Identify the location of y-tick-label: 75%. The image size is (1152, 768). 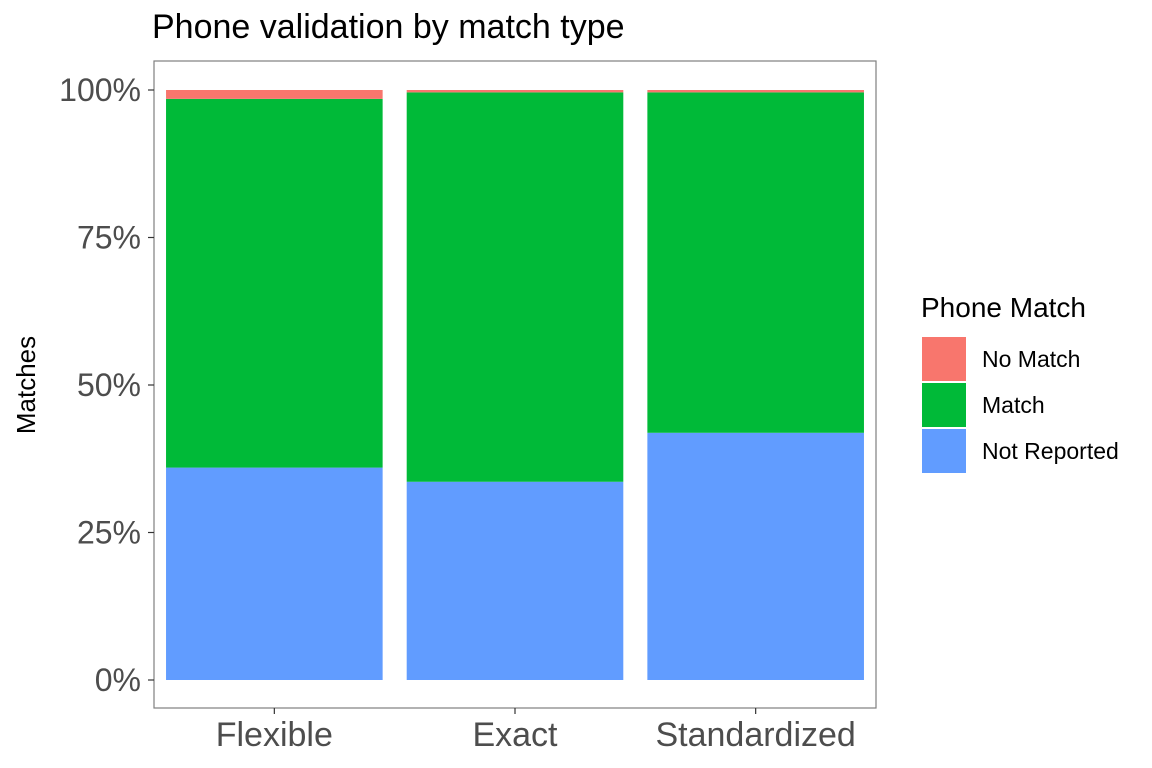
(109, 238).